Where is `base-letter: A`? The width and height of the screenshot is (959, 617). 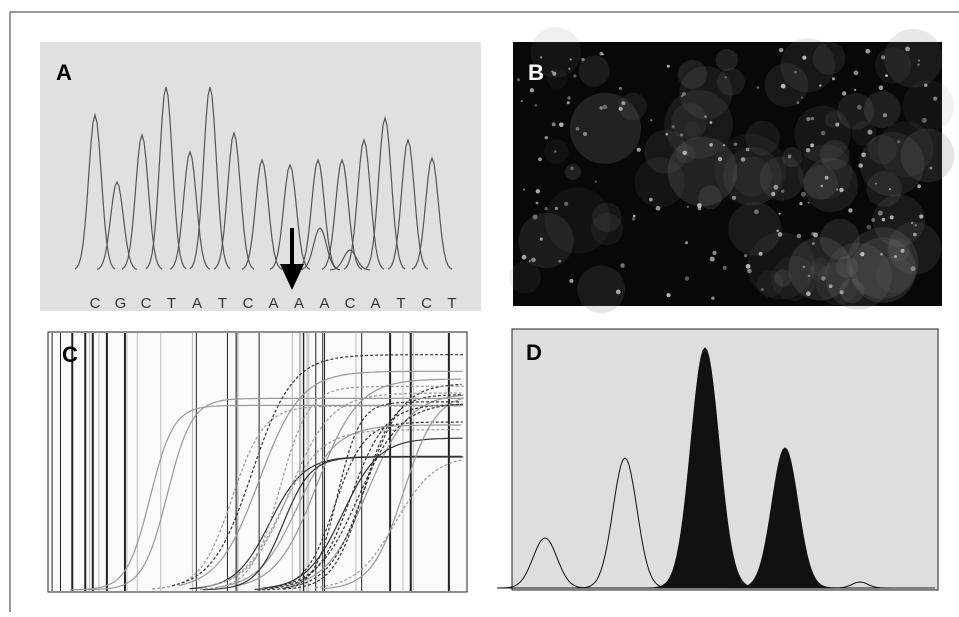 base-letter: A is located at coordinates (324, 303).